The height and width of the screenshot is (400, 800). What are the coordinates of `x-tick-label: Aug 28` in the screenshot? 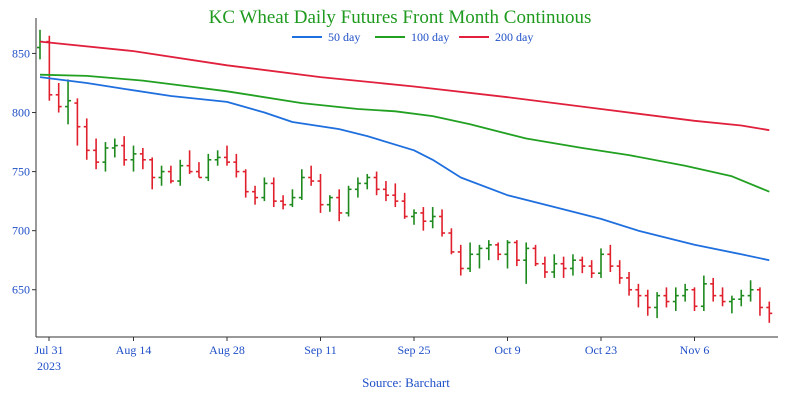 It's located at (227, 350).